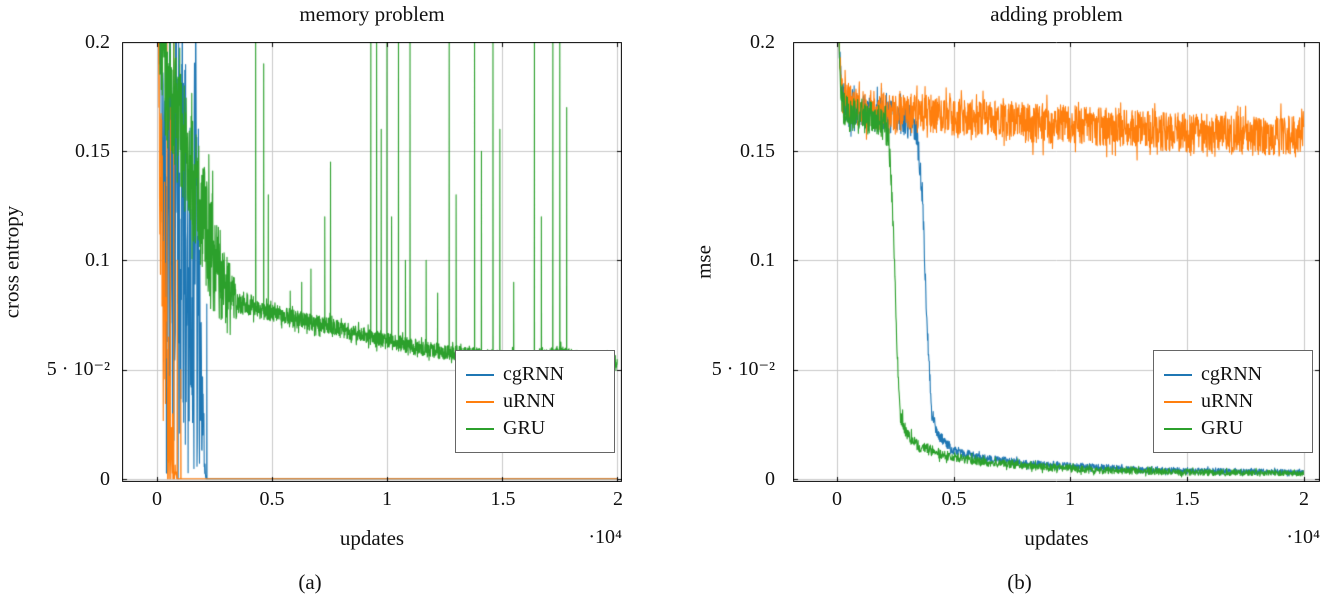 This screenshot has width=1331, height=607. Describe the element at coordinates (310, 582) in the screenshot. I see `subfigure-caption-a: (a)` at that location.